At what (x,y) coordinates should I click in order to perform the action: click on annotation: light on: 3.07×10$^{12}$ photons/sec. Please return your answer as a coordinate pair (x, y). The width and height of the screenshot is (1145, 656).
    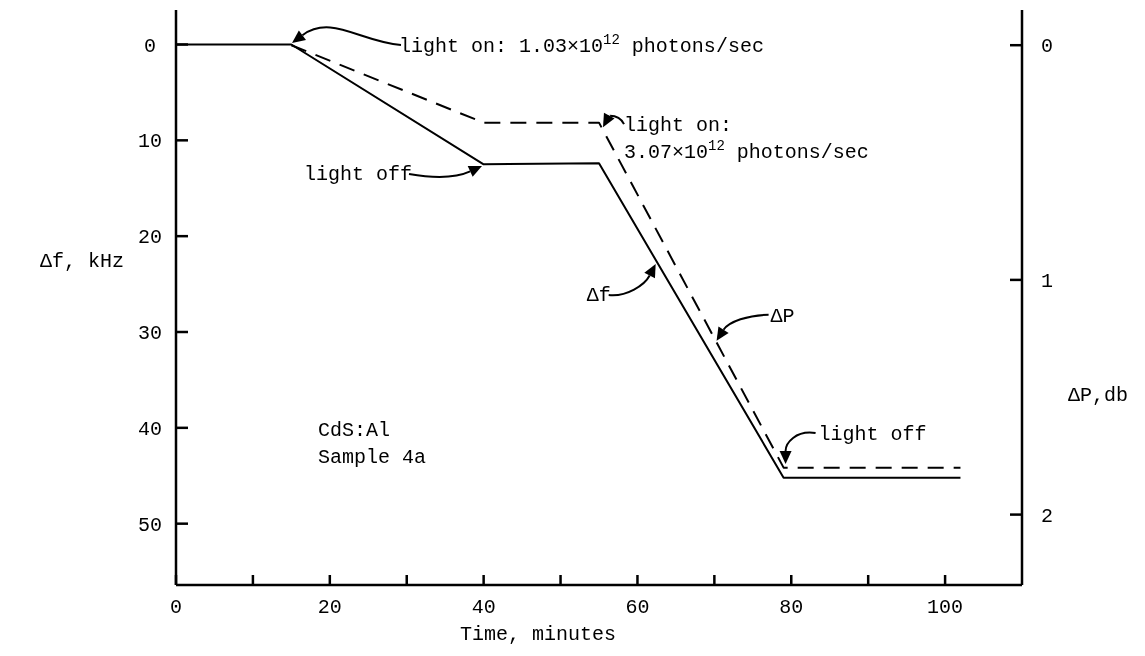
    Looking at the image, I should click on (746, 139).